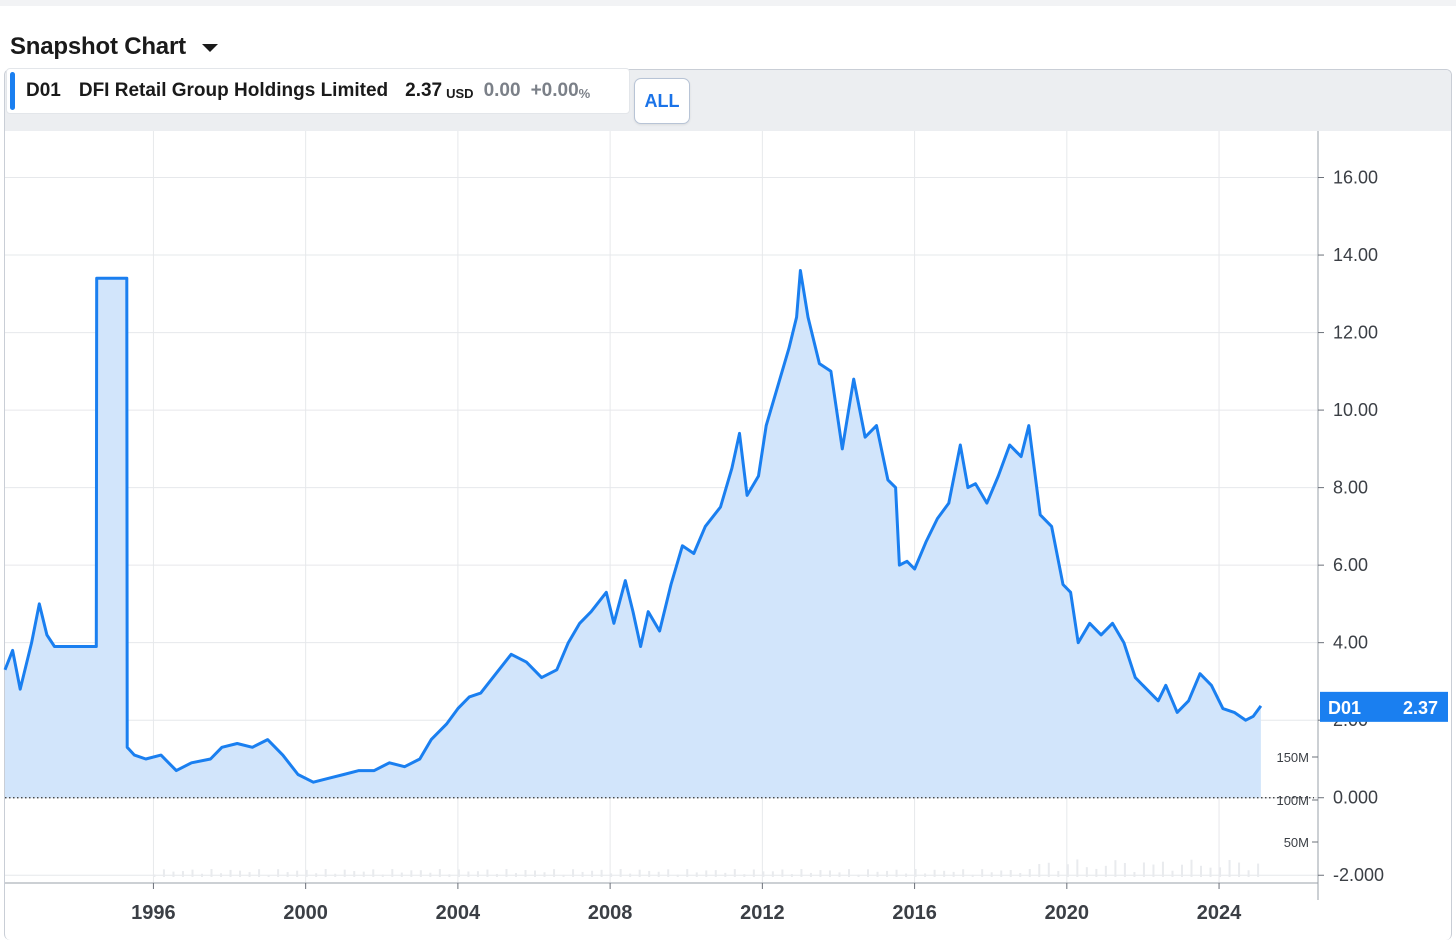 The height and width of the screenshot is (940, 1456). What do you see at coordinates (1292, 800) in the screenshot?
I see `volume-tick-label: 100M` at bounding box center [1292, 800].